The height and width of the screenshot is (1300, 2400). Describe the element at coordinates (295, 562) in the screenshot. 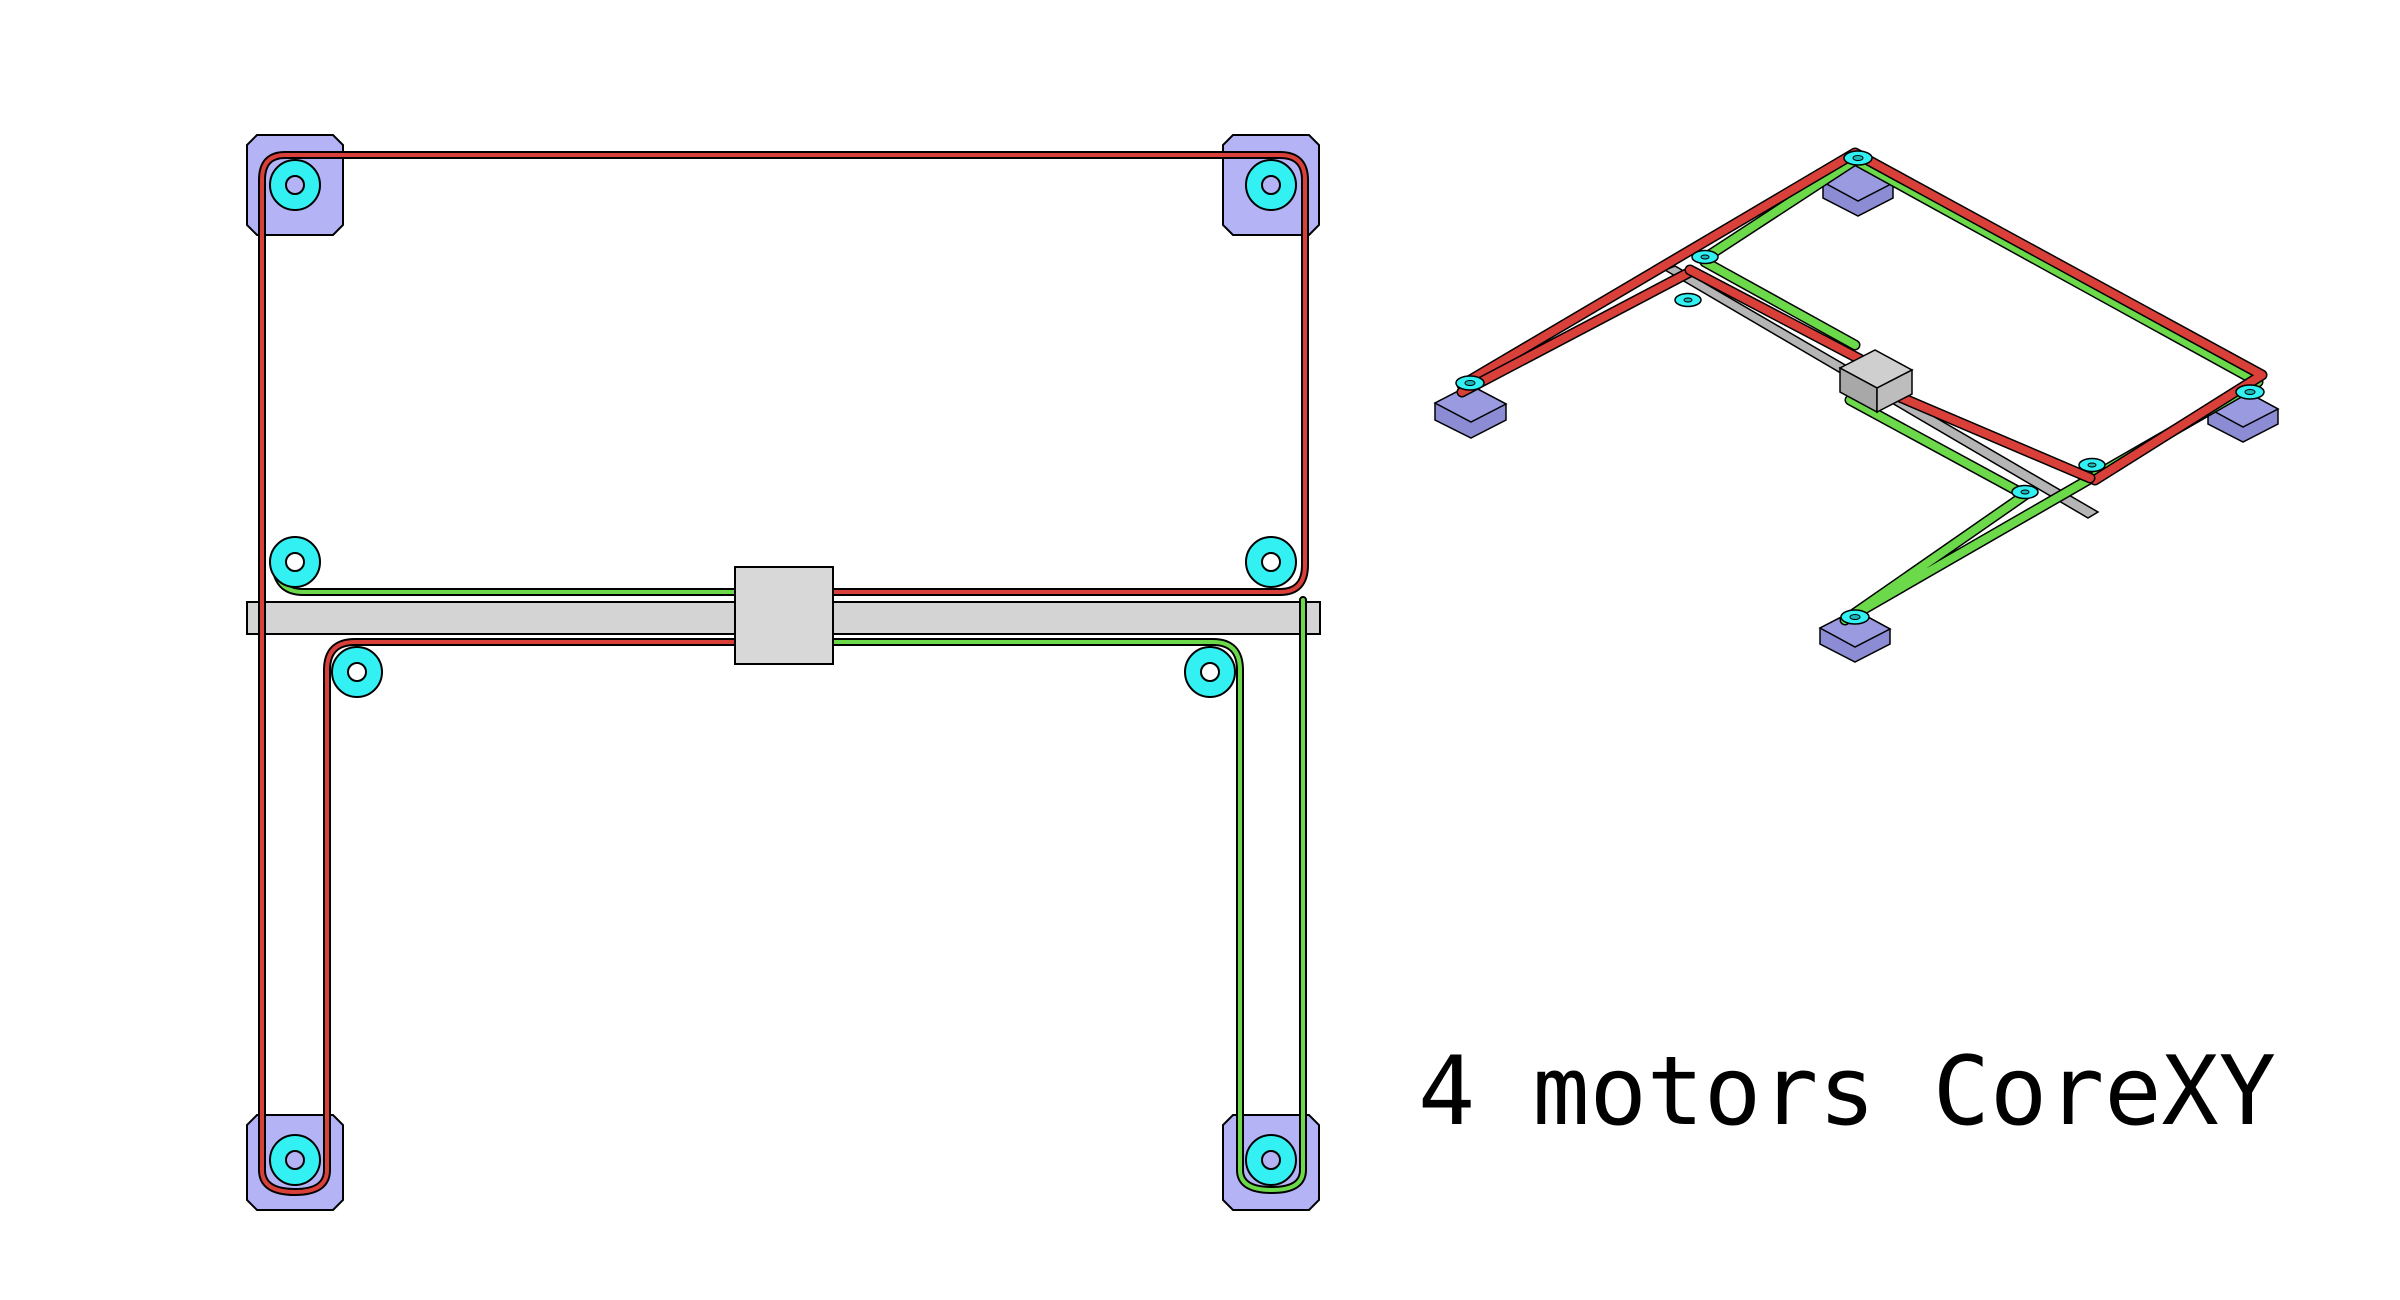

I see `idler-pulley-upper-left` at that location.